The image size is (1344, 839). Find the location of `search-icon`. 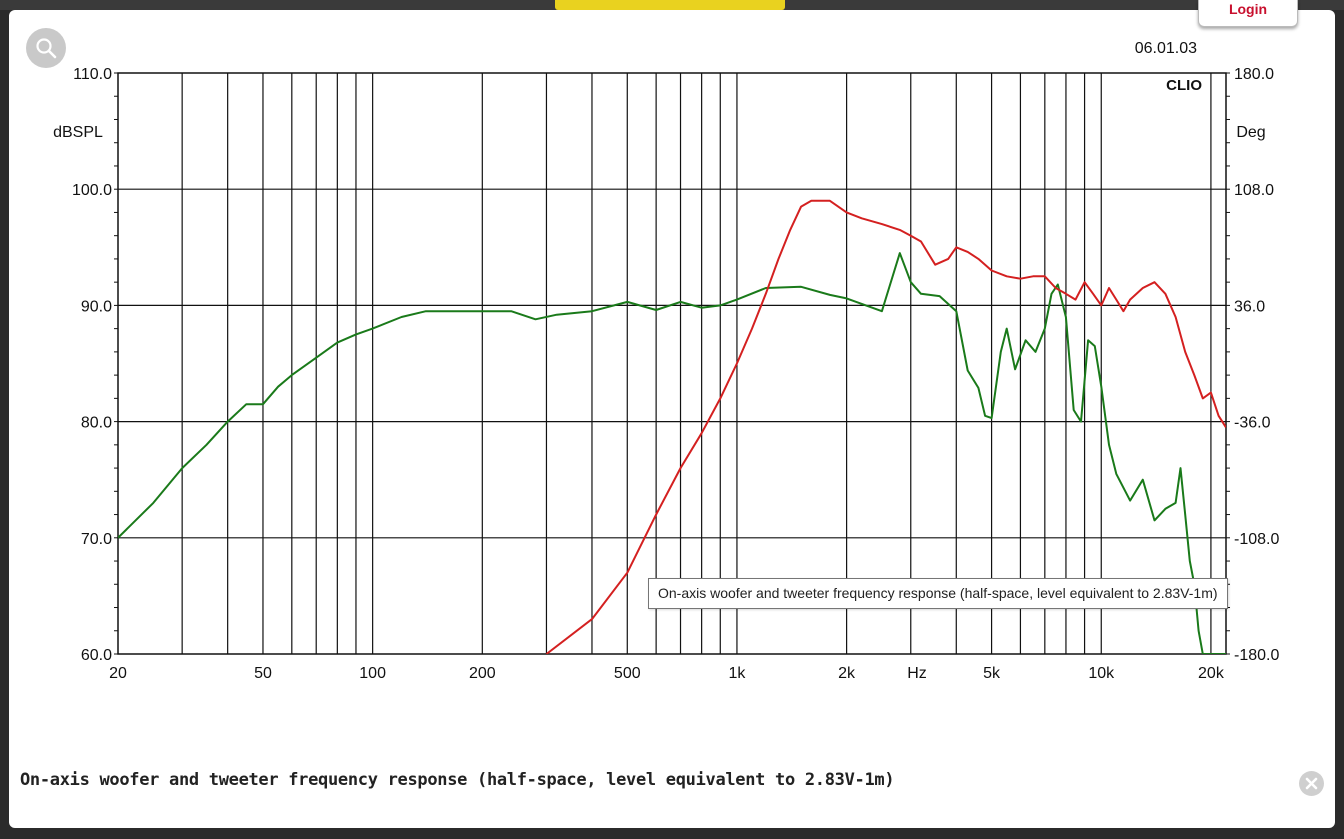

search-icon is located at coordinates (46, 48).